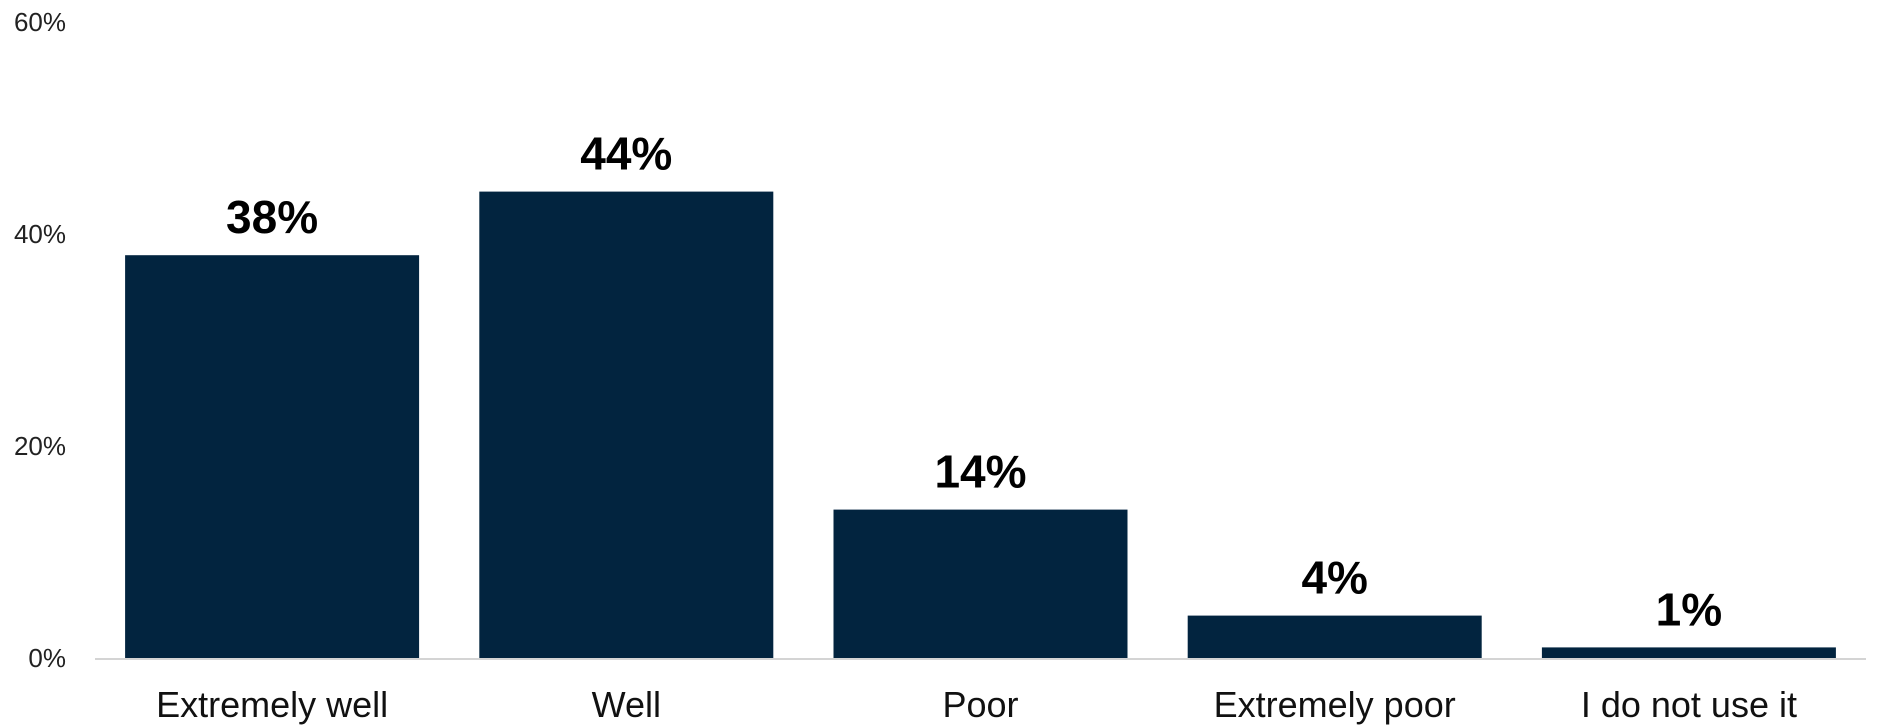 The image size is (1890, 726). Describe the element at coordinates (1334, 578) in the screenshot. I see `bar-value-label: 4%` at that location.